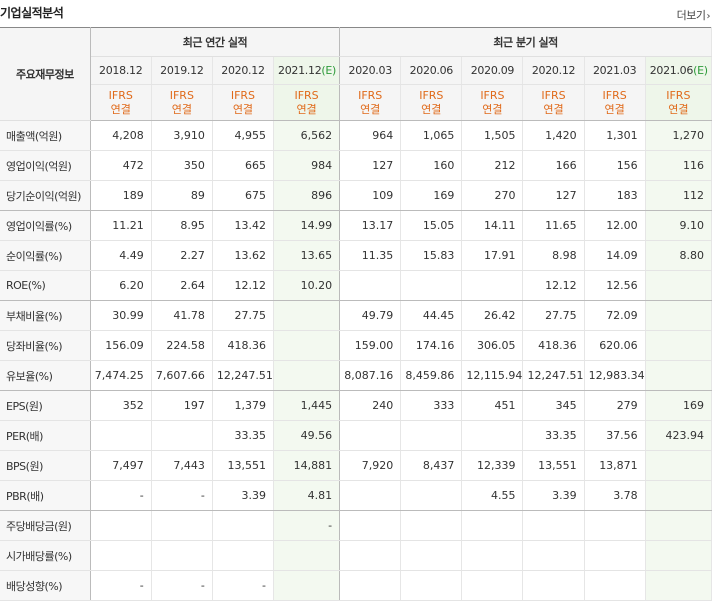 Image resolution: width=720 pixels, height=614 pixels. I want to click on table-cell: 156.09, so click(121, 345).